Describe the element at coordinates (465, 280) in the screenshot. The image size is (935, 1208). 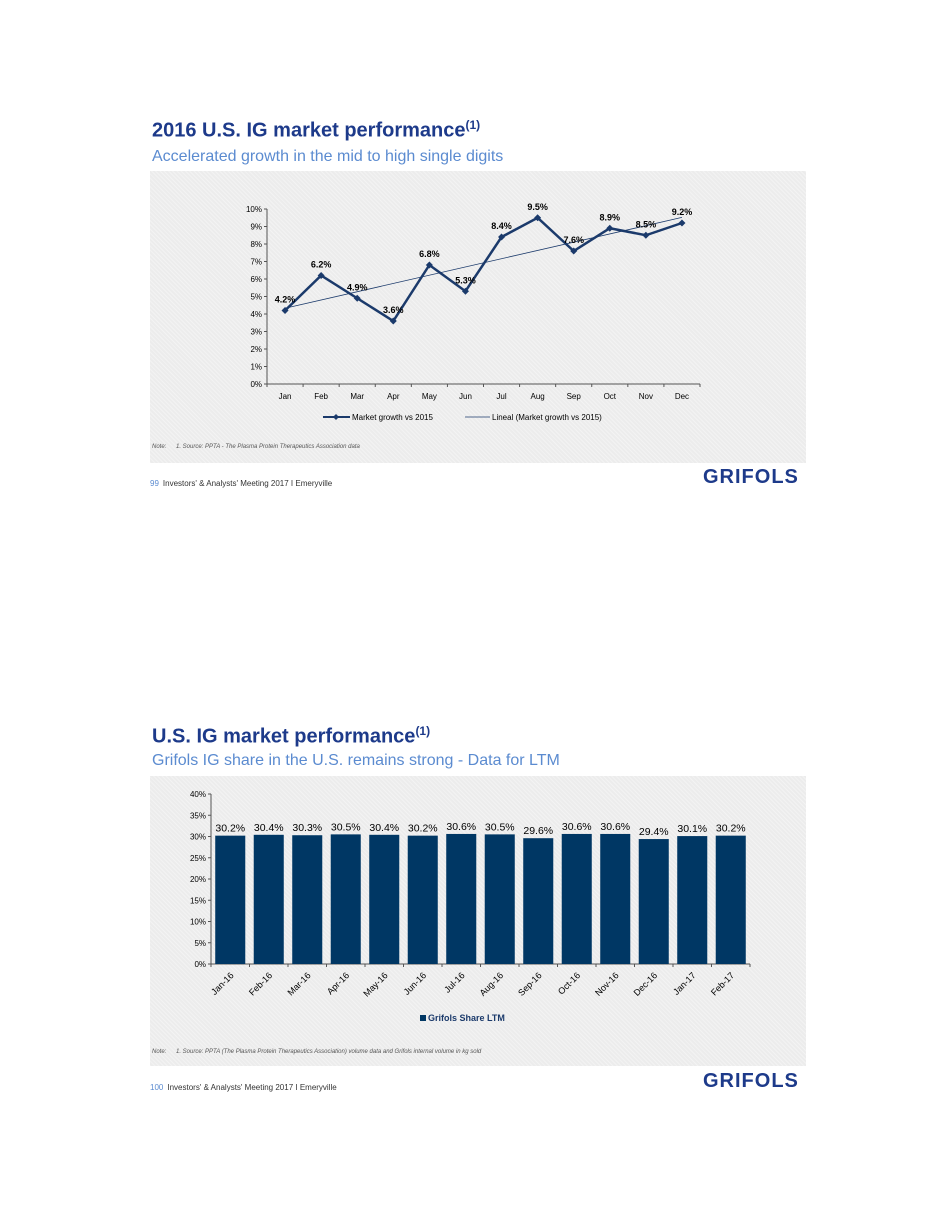
I see `data-label: 5.3%` at that location.